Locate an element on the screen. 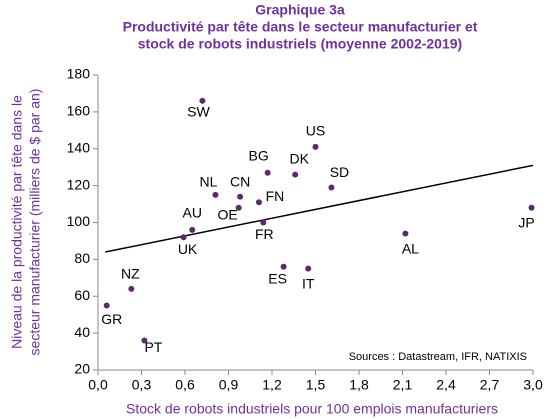 The image size is (547, 419). point-label: FN is located at coordinates (275, 196).